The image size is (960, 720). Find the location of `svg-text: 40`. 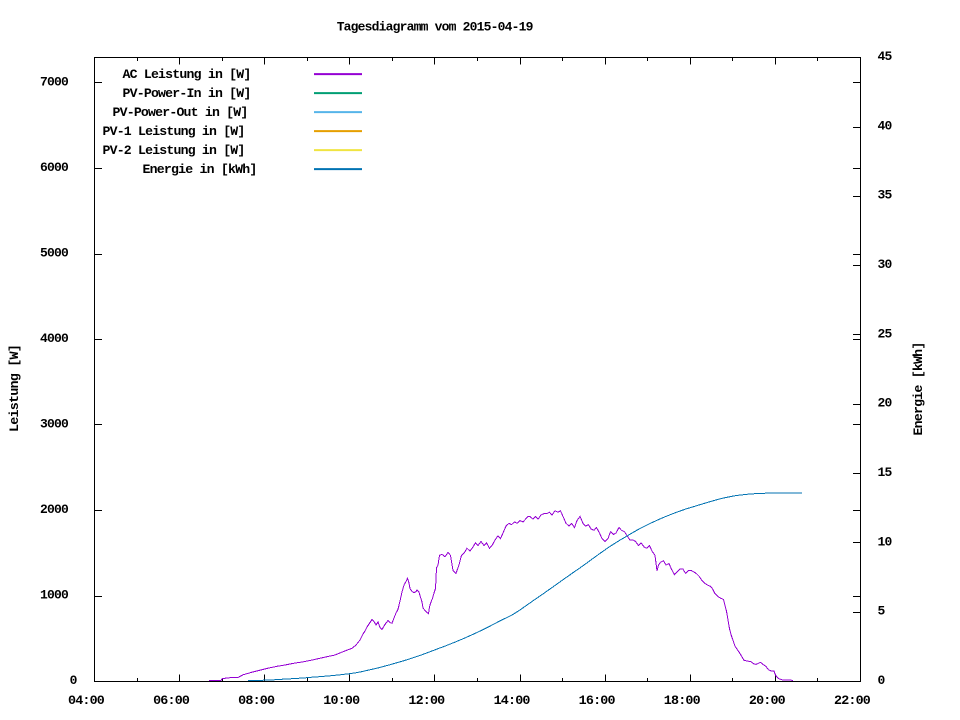

svg-text: 40 is located at coordinates (885, 125).